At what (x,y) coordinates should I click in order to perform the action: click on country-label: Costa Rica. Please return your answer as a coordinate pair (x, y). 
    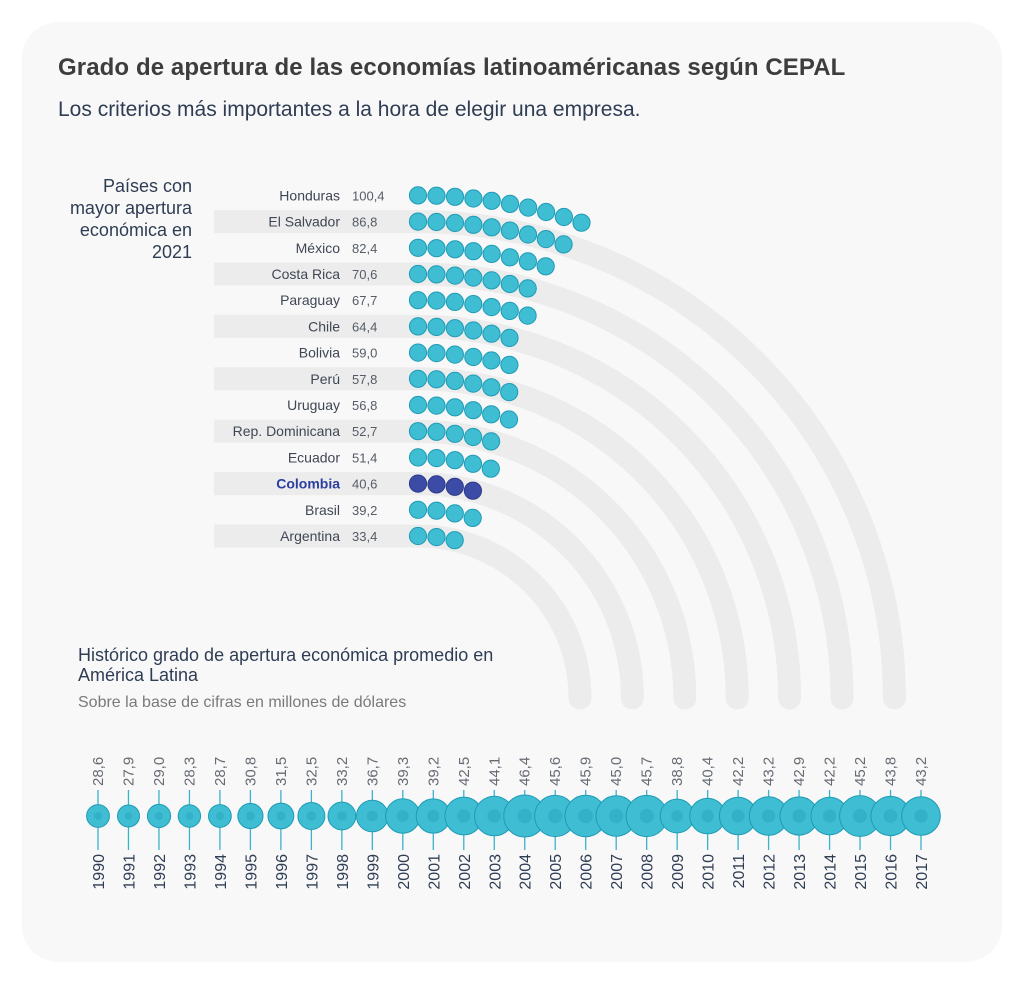
    Looking at the image, I should click on (306, 274).